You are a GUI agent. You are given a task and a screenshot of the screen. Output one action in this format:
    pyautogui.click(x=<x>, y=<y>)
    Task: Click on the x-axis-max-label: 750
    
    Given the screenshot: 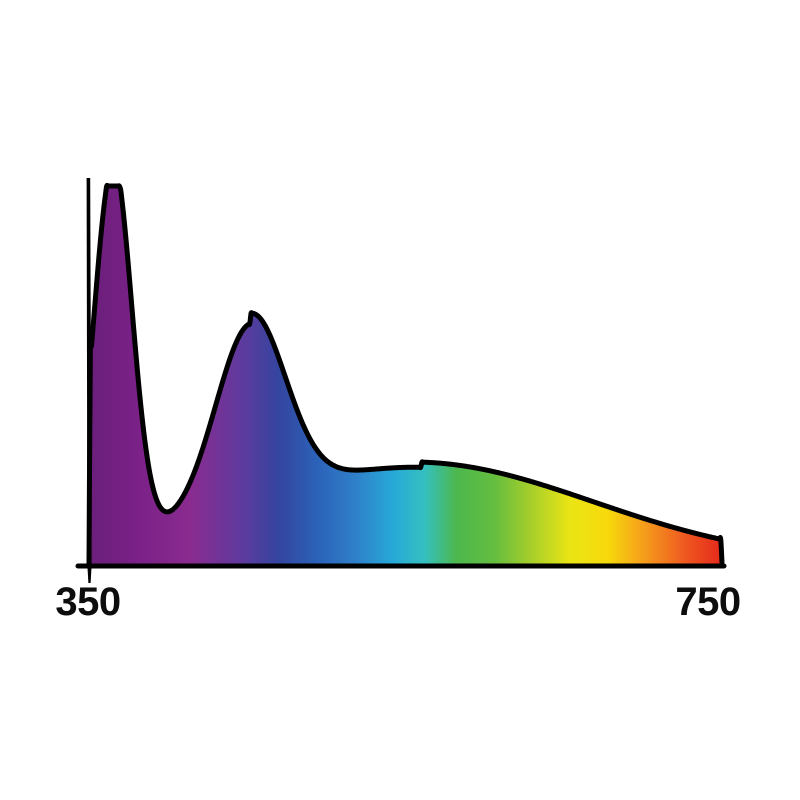 What is the action you would take?
    pyautogui.click(x=707, y=602)
    